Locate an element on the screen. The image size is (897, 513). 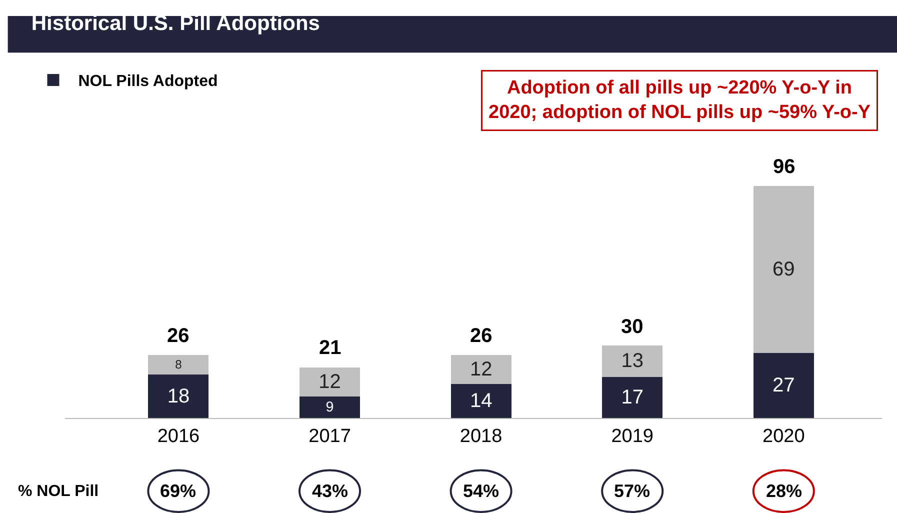
text: Adoption of all pills up ~220% Y-o-Y in 2020; adoption of NOL pills up ~59% Y-o-Y is located at coordinates (679, 101).